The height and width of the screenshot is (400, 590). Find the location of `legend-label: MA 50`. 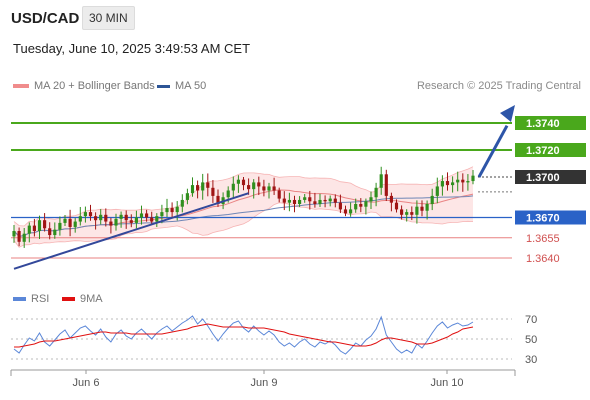

legend-label: MA 50 is located at coordinates (191, 86).